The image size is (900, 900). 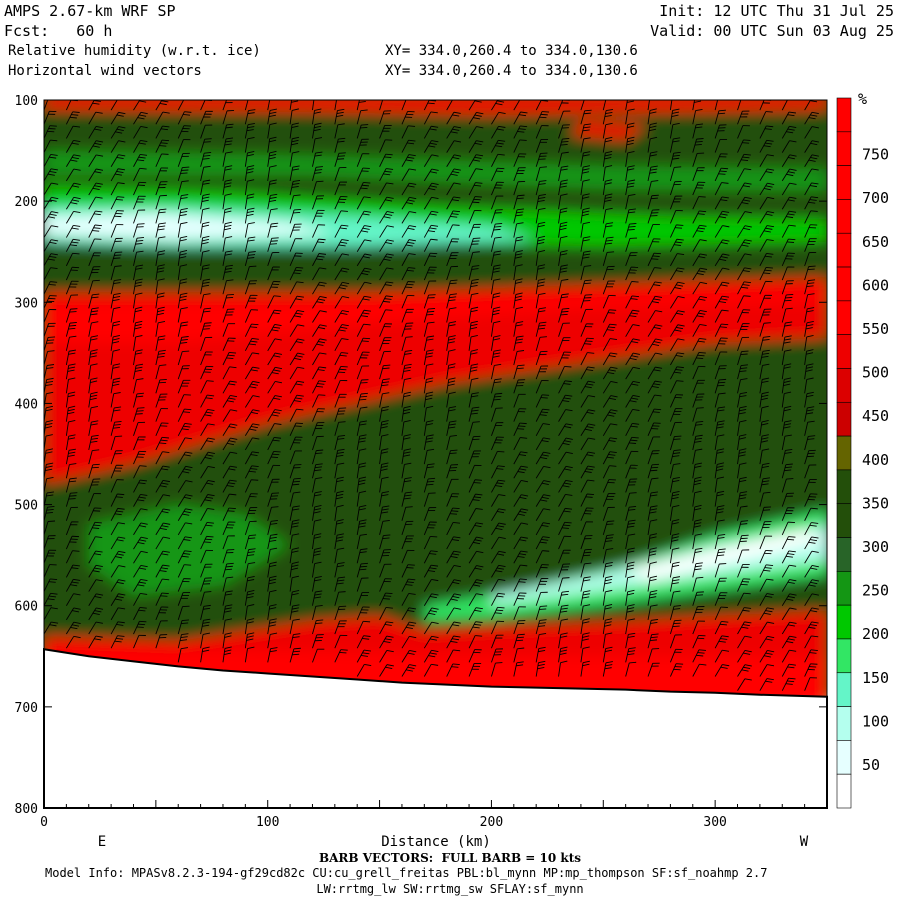 I want to click on colorbar-unit: %, so click(x=862, y=99).